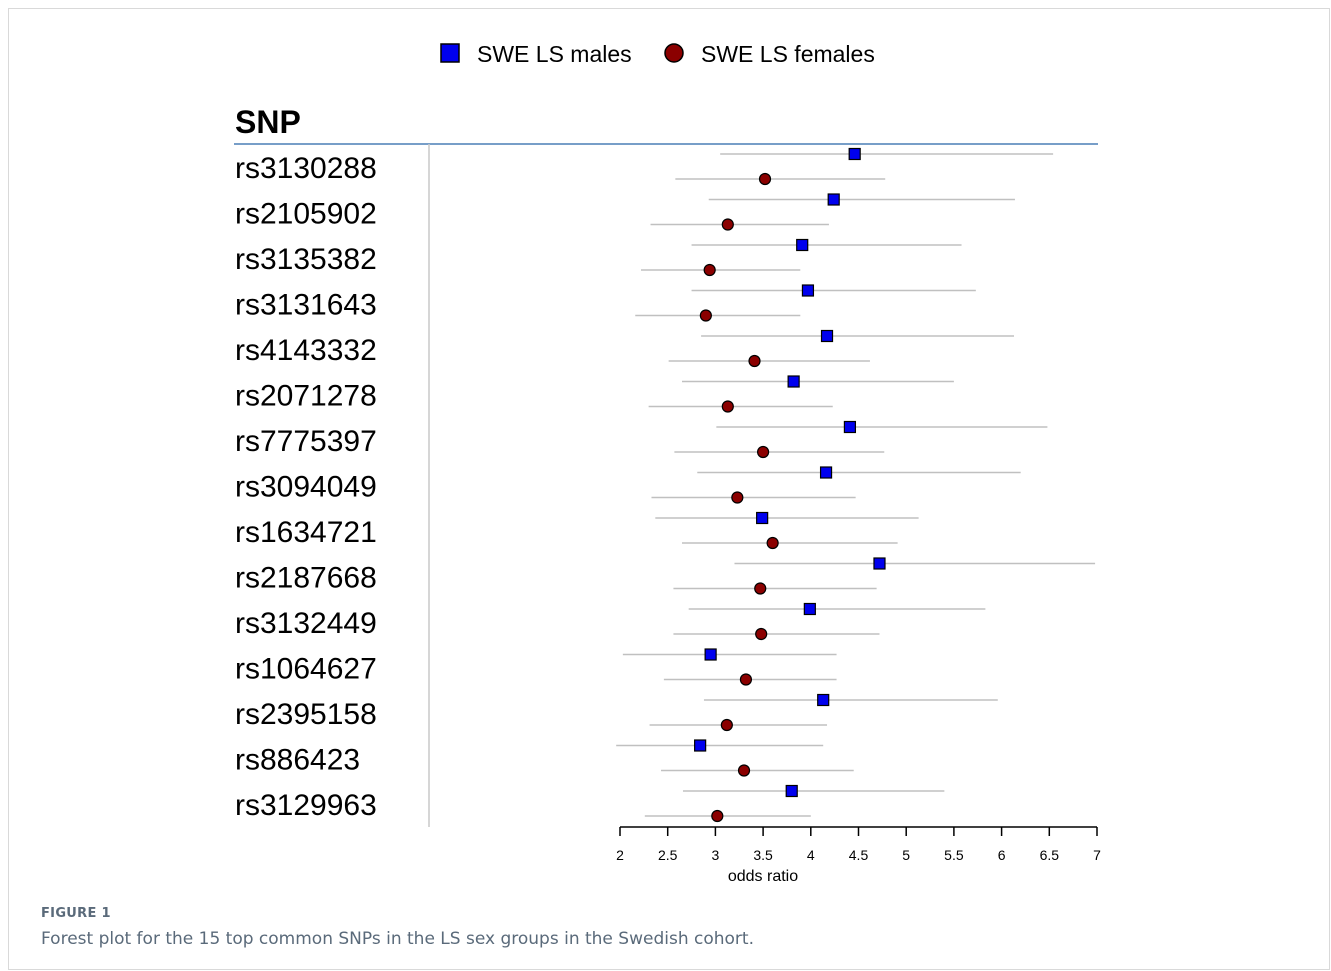 The width and height of the screenshot is (1331, 971). Describe the element at coordinates (306, 805) in the screenshot. I see `snp-label: rs3129963` at that location.